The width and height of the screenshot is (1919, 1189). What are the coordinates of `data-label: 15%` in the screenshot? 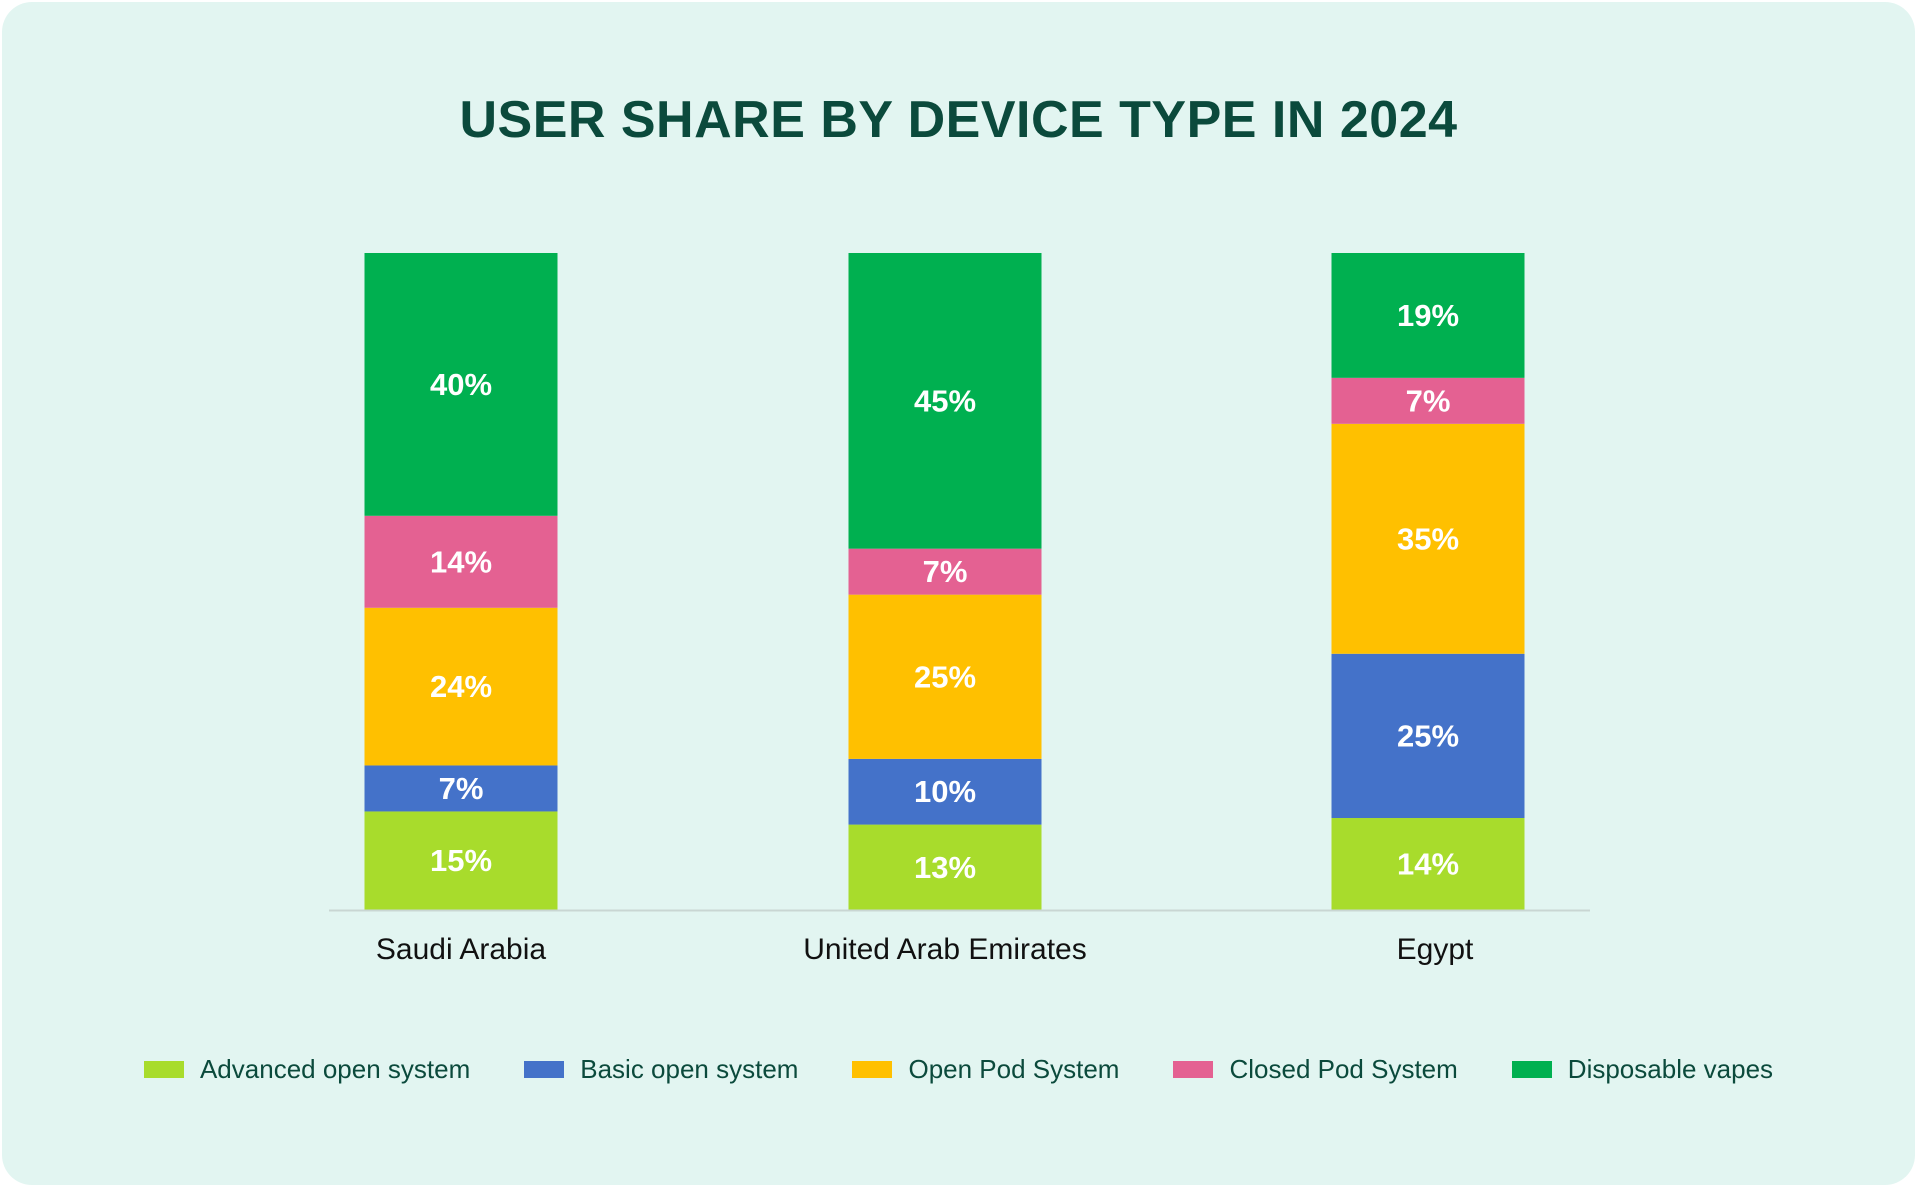 It's located at (461, 860).